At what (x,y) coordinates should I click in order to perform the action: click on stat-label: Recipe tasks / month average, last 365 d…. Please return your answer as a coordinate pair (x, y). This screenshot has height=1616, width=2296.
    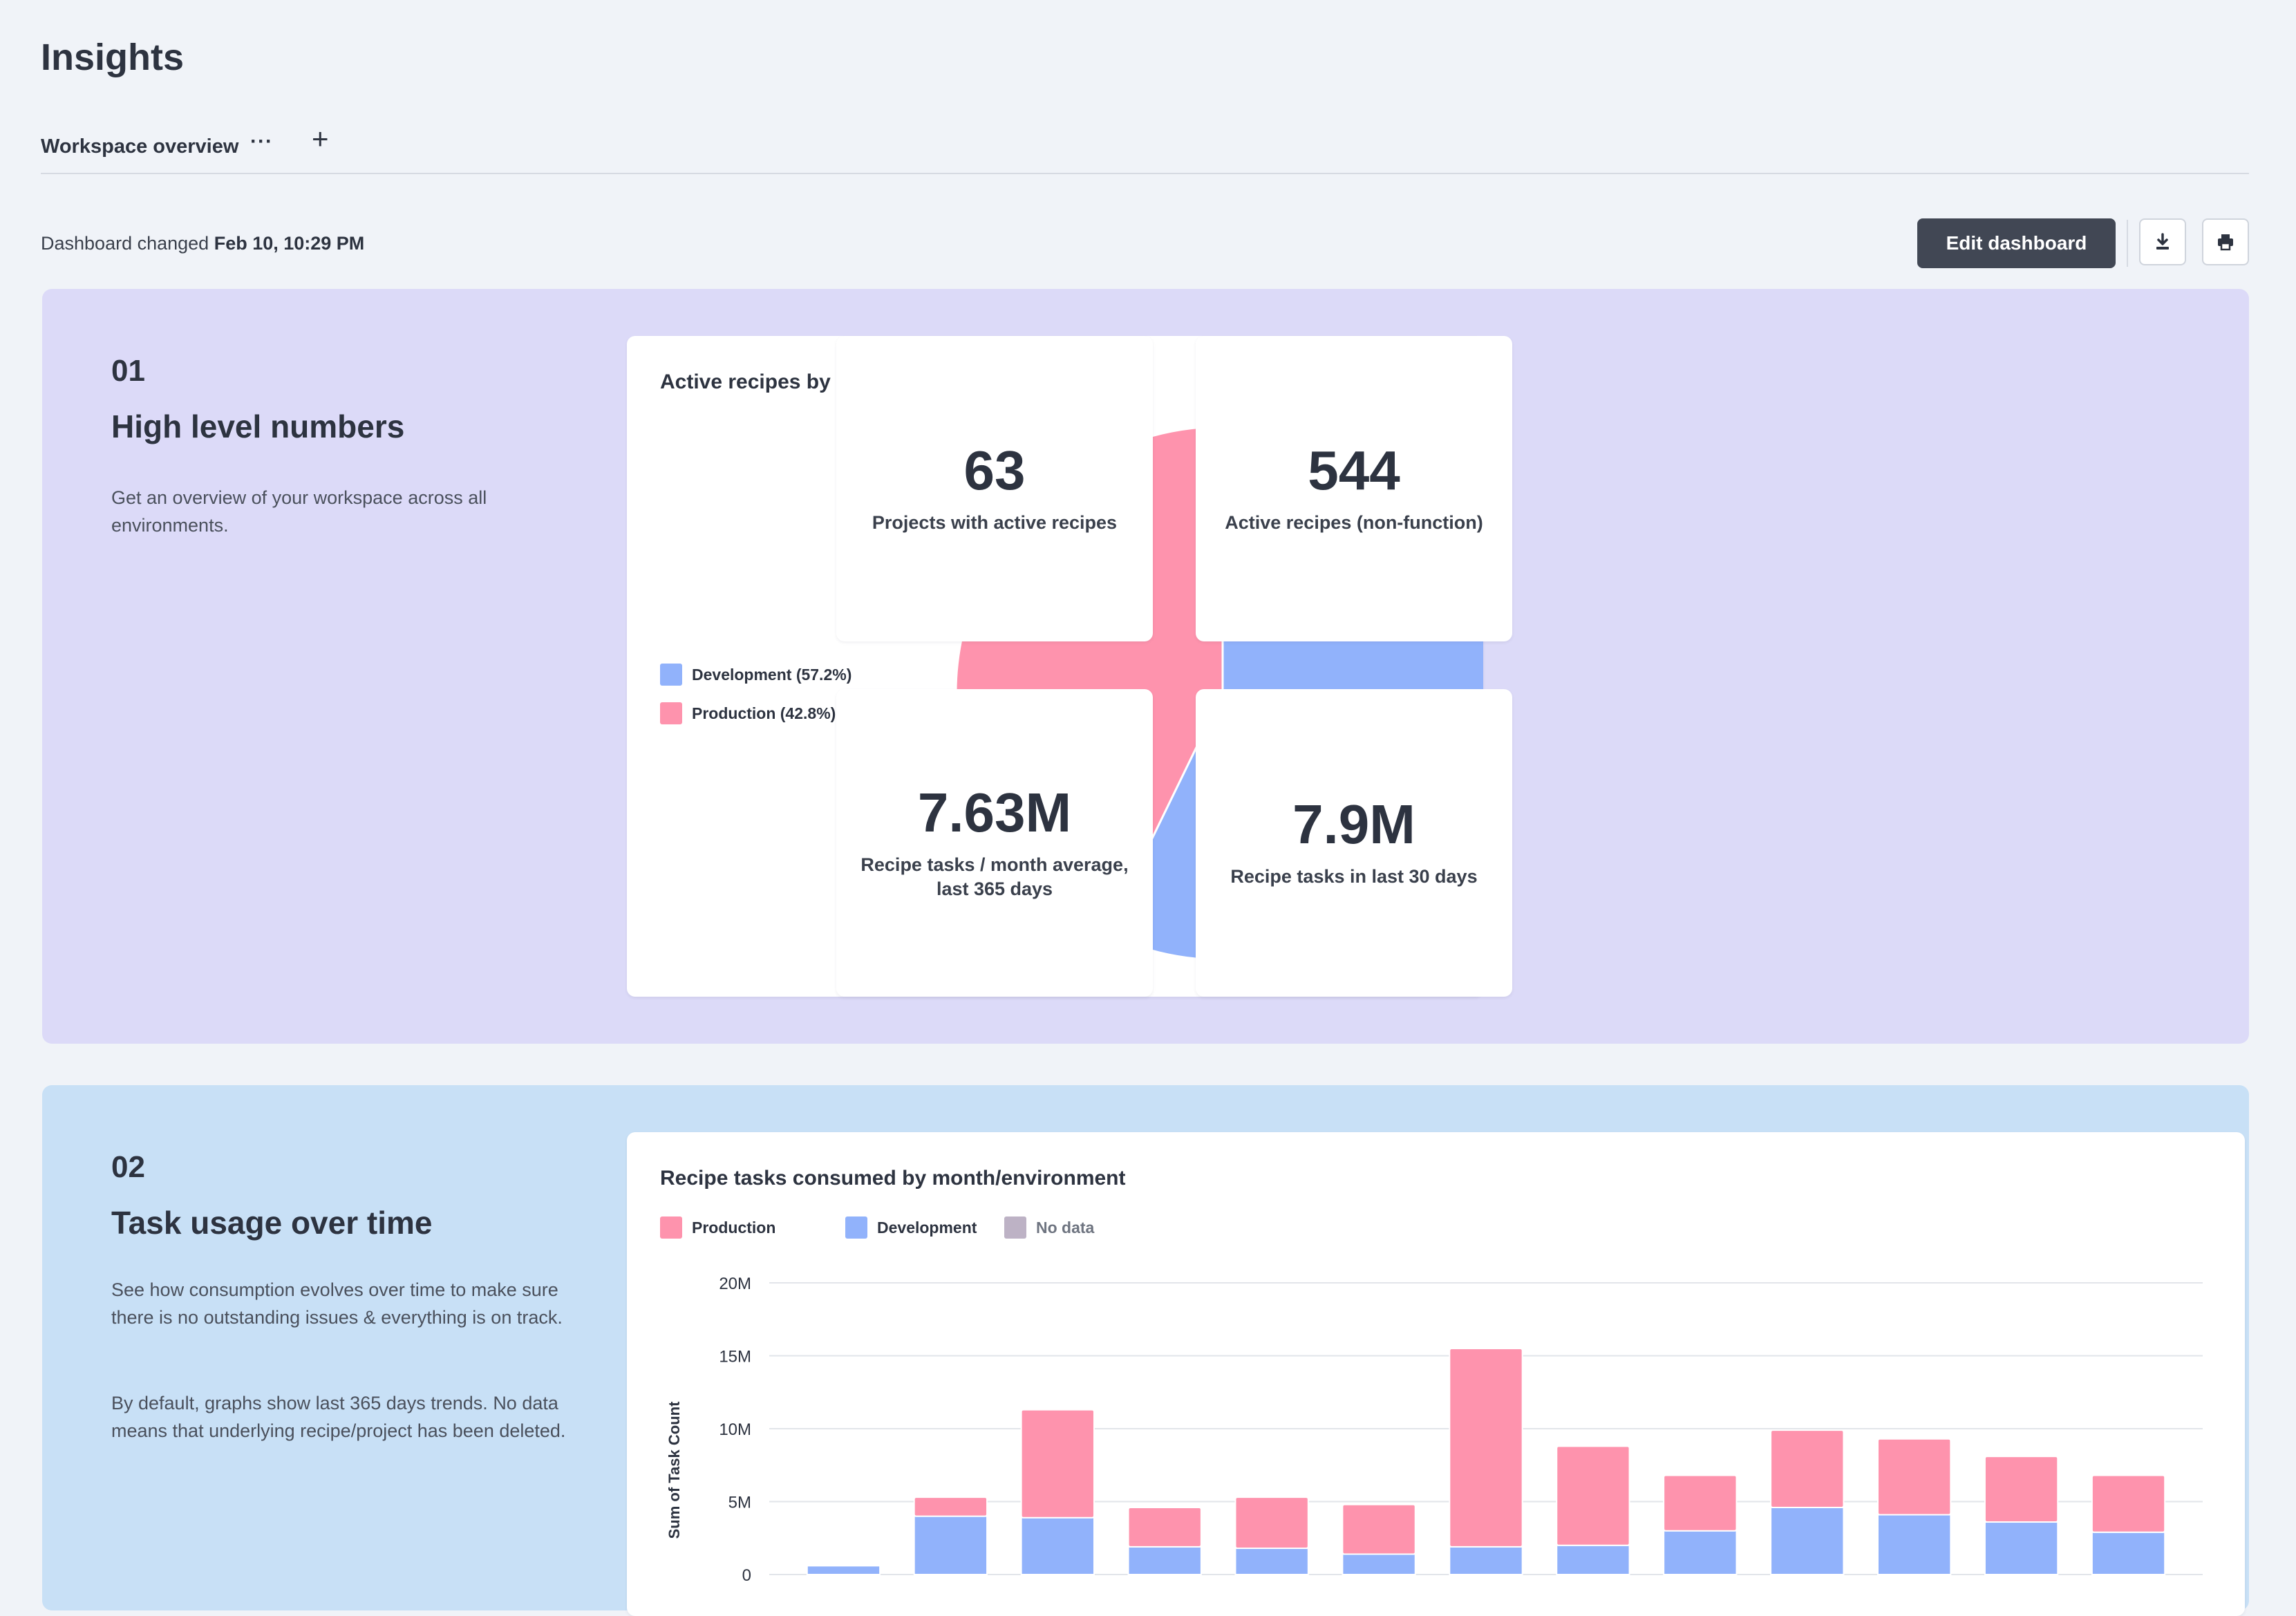
    Looking at the image, I should click on (994, 876).